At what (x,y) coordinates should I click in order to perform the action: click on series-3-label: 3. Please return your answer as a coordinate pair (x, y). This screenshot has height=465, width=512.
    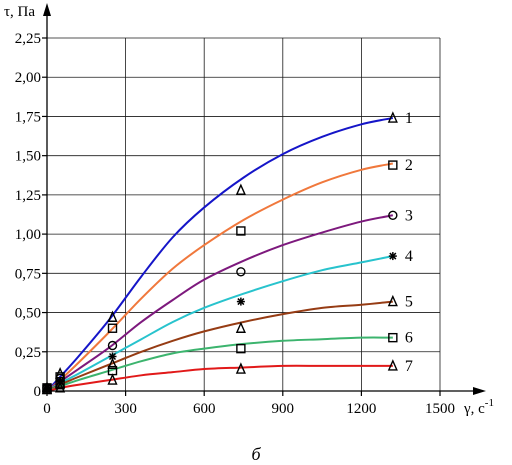
    Looking at the image, I should click on (409, 215).